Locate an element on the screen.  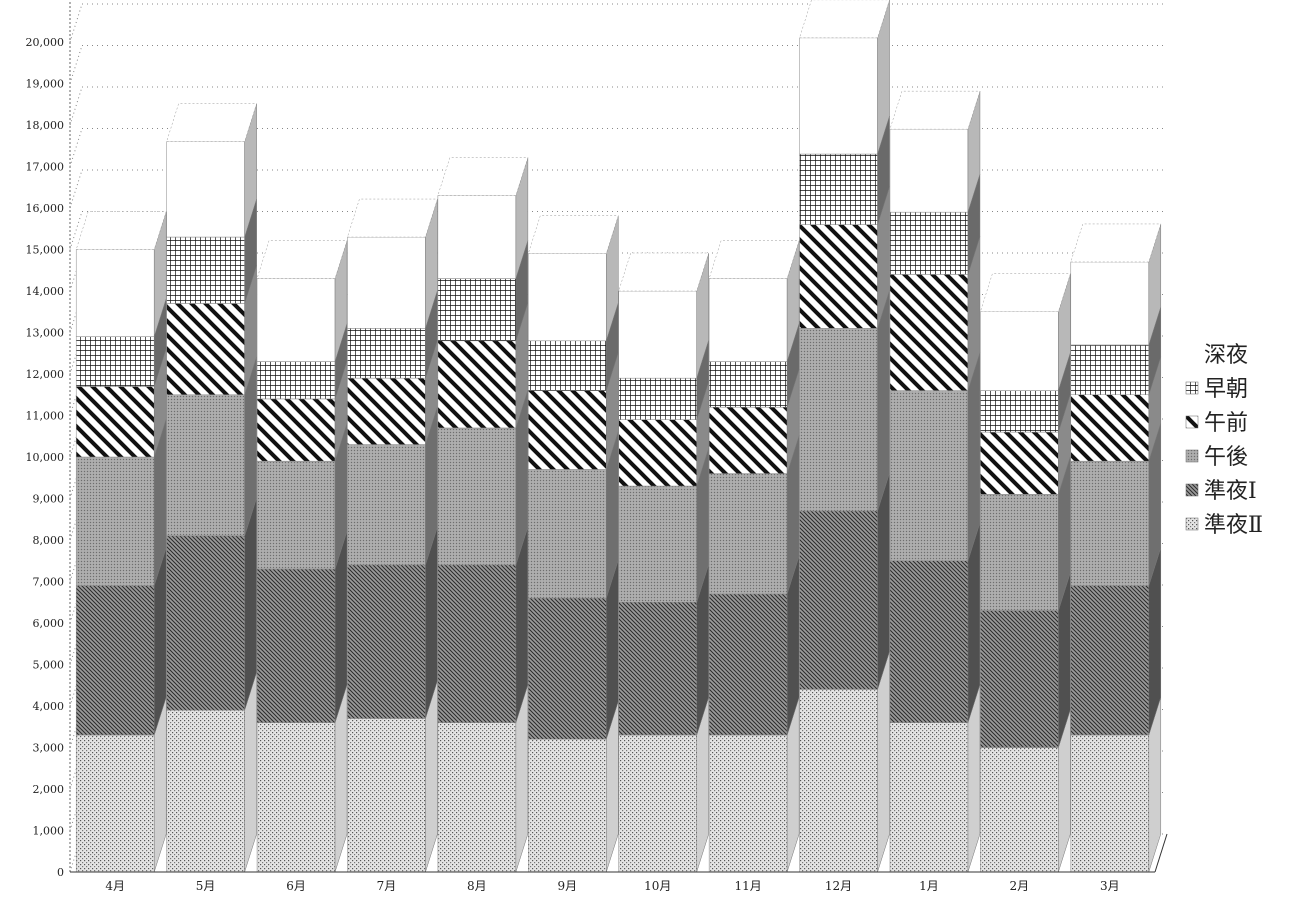
x-tick-label: 11月 is located at coordinates (747, 886).